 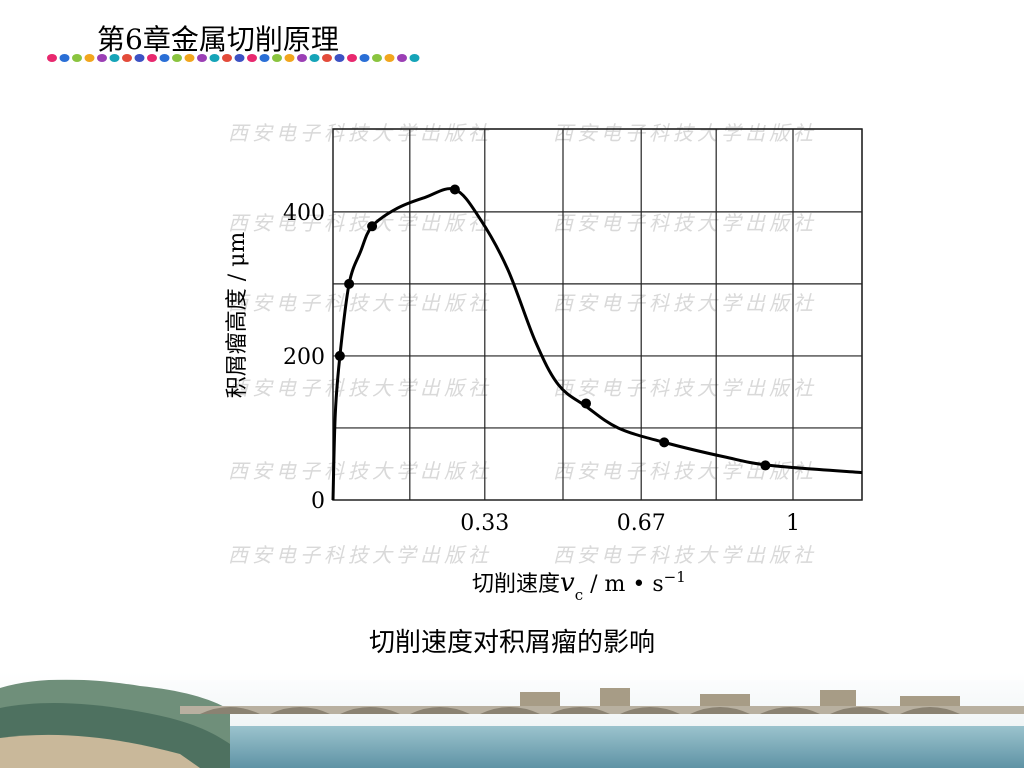 What do you see at coordinates (675, 577) in the screenshot?
I see `x-axis-label-exp: −1` at bounding box center [675, 577].